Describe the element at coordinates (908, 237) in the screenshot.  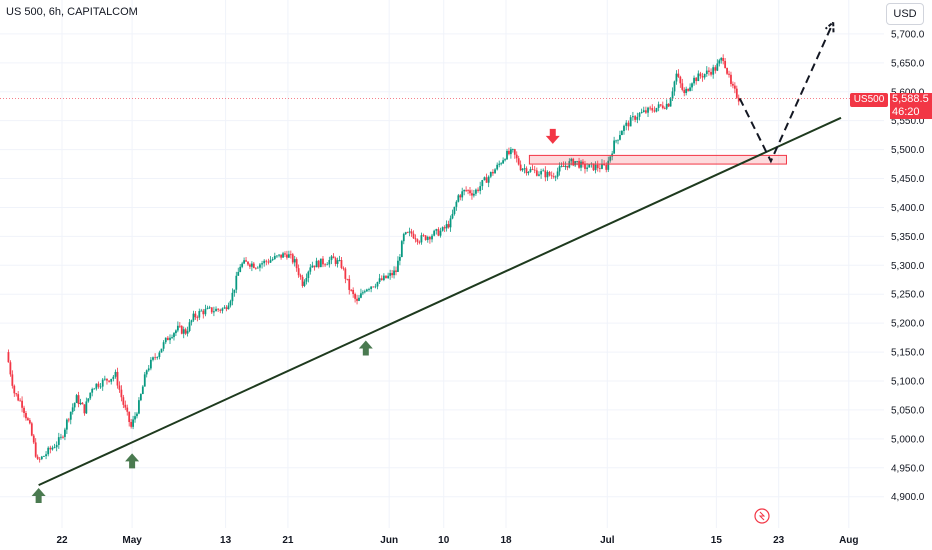
I see `y-tick-label: 5,350.0` at that location.